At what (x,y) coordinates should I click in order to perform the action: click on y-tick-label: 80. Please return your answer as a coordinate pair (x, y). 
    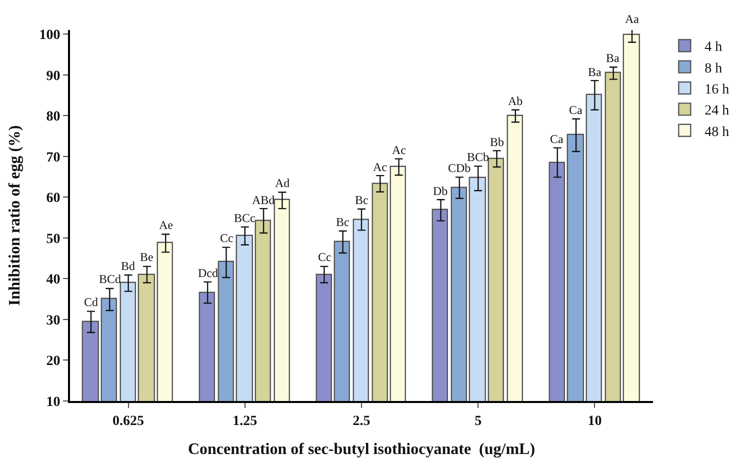
    Looking at the image, I should click on (53, 117).